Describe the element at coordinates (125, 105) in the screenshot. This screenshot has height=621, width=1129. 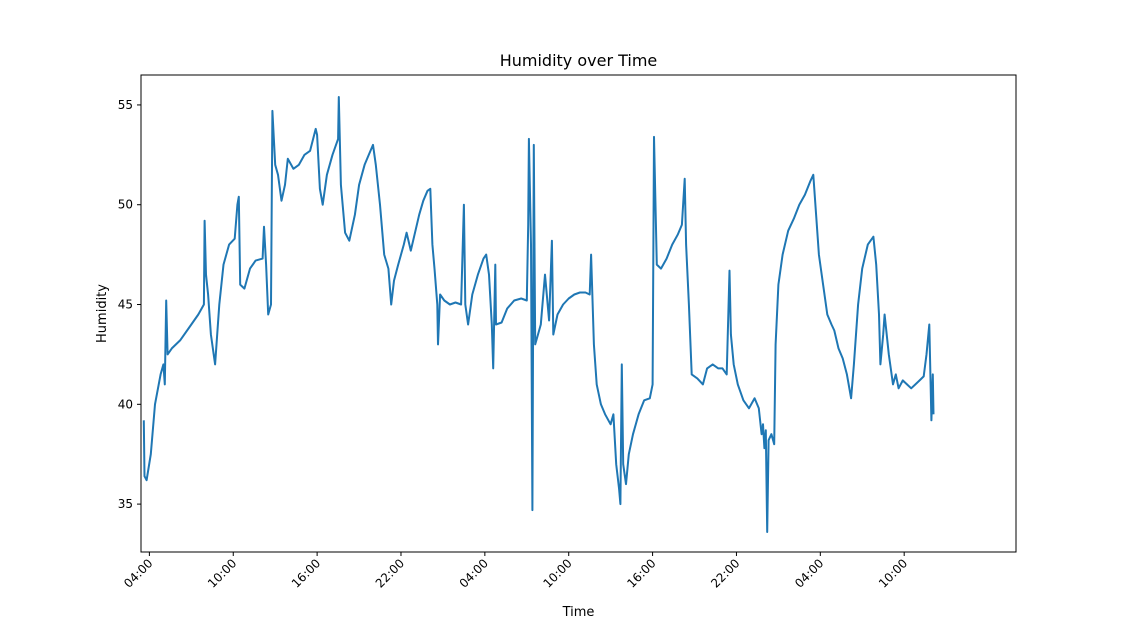
I see `y-tick-label: 55` at that location.